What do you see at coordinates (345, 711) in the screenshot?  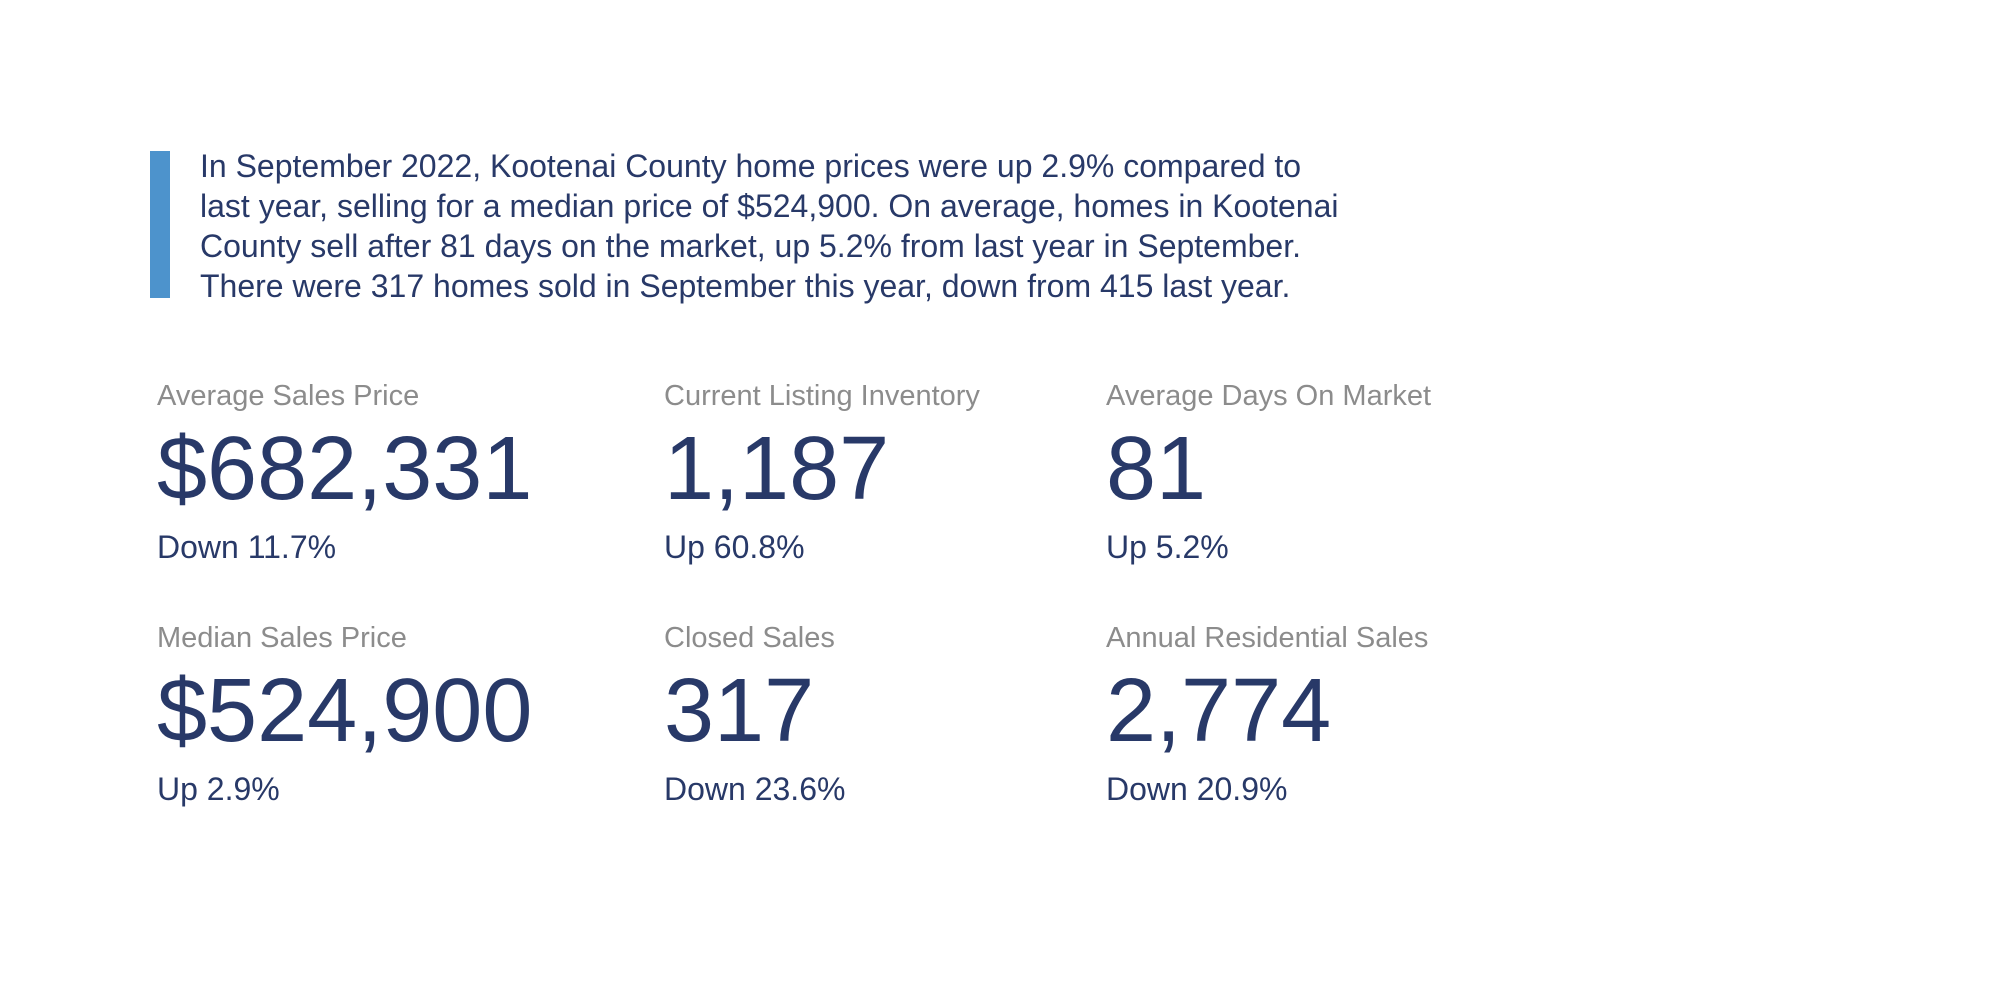 I see `stat-value: $524,900` at bounding box center [345, 711].